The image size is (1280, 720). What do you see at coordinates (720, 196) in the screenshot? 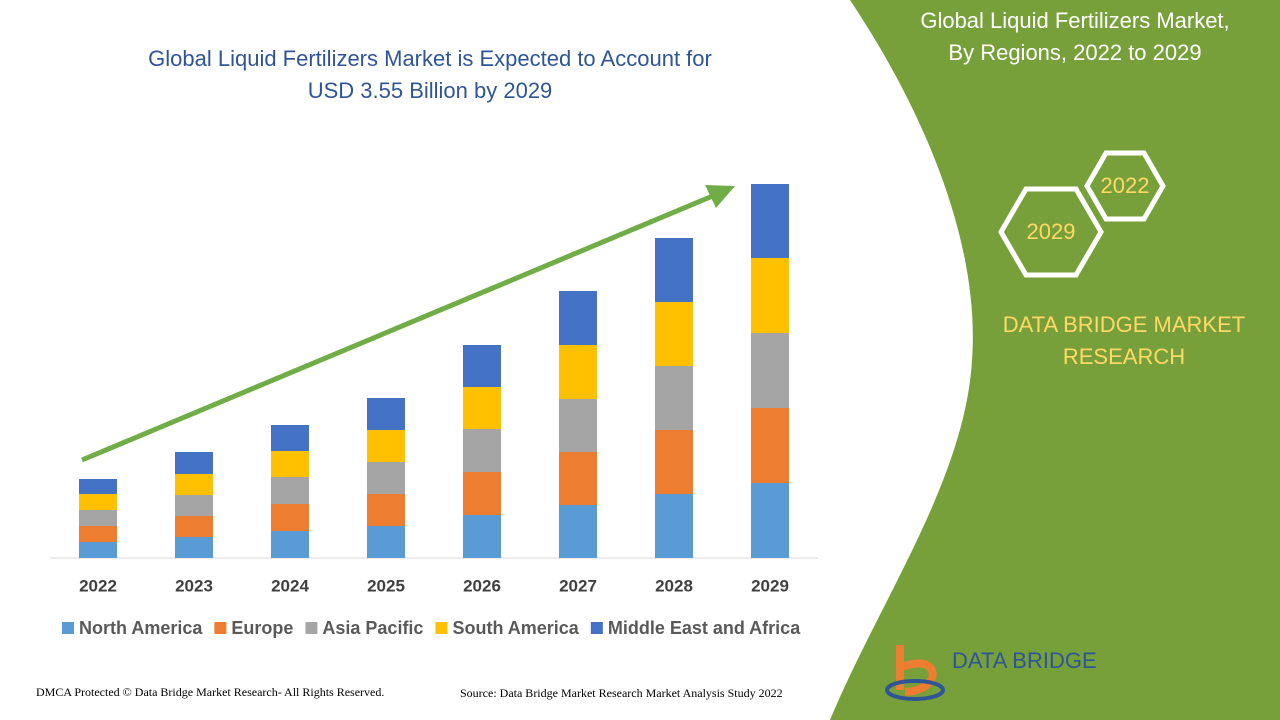
I see `trend-arrow-head` at bounding box center [720, 196].